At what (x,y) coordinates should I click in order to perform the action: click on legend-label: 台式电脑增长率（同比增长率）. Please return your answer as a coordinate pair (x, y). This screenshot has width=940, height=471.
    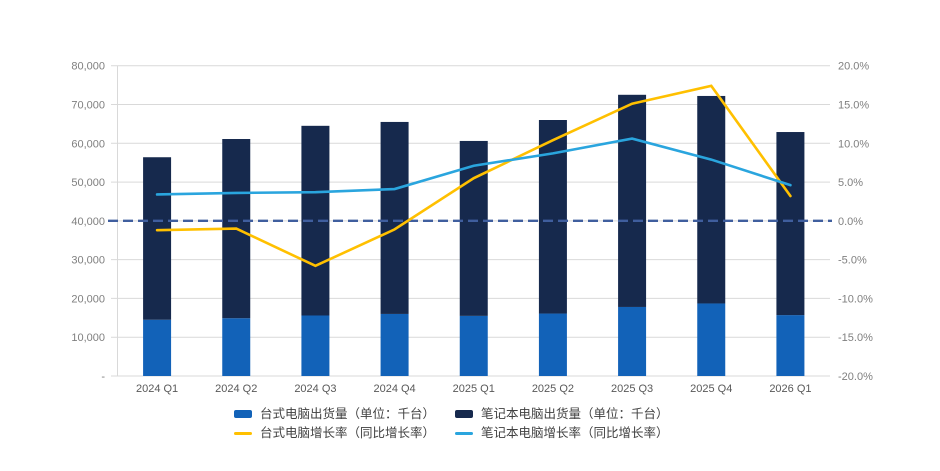
    Looking at the image, I should click on (348, 433).